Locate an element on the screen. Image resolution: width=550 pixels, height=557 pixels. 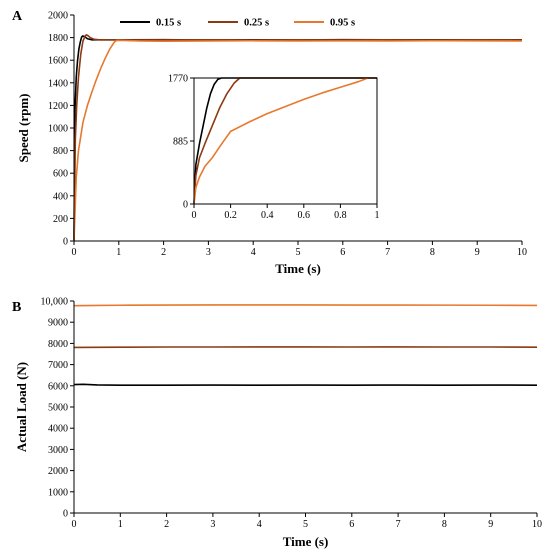
inset-frame is located at coordinates (285, 141).